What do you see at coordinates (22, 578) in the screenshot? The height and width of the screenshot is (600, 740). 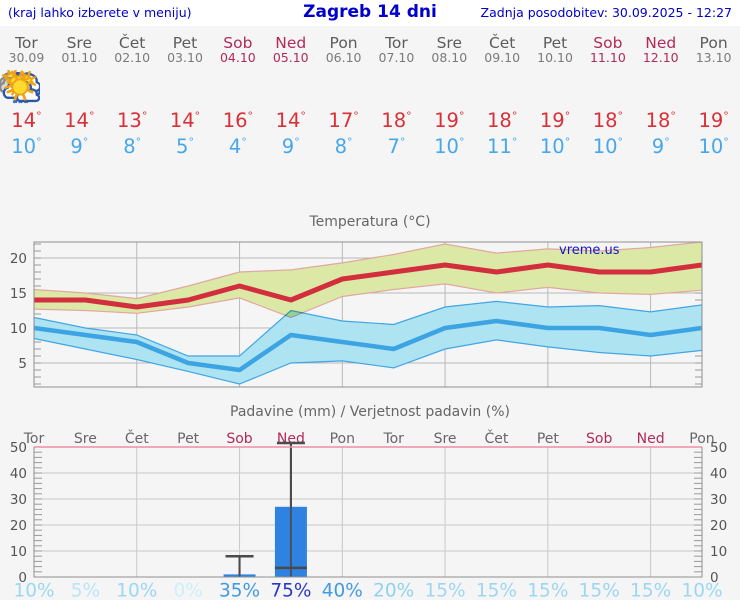 I see `y-axis-label-left: 0` at bounding box center [22, 578].